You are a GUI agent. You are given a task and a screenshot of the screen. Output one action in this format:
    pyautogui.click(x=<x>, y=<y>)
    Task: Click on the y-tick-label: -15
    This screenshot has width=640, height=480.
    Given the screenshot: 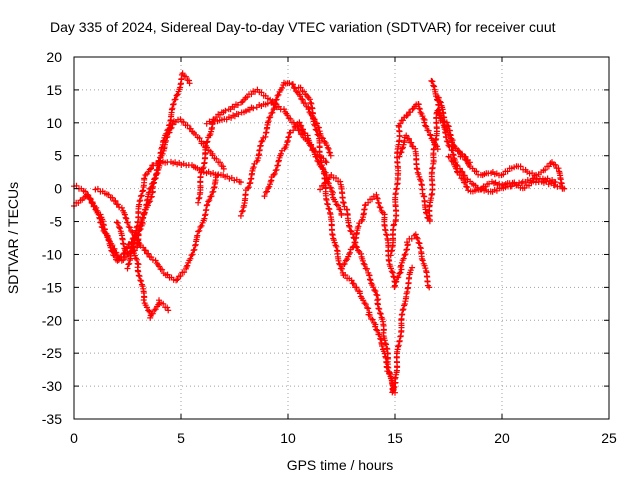 What is the action you would take?
    pyautogui.click(x=52, y=287)
    